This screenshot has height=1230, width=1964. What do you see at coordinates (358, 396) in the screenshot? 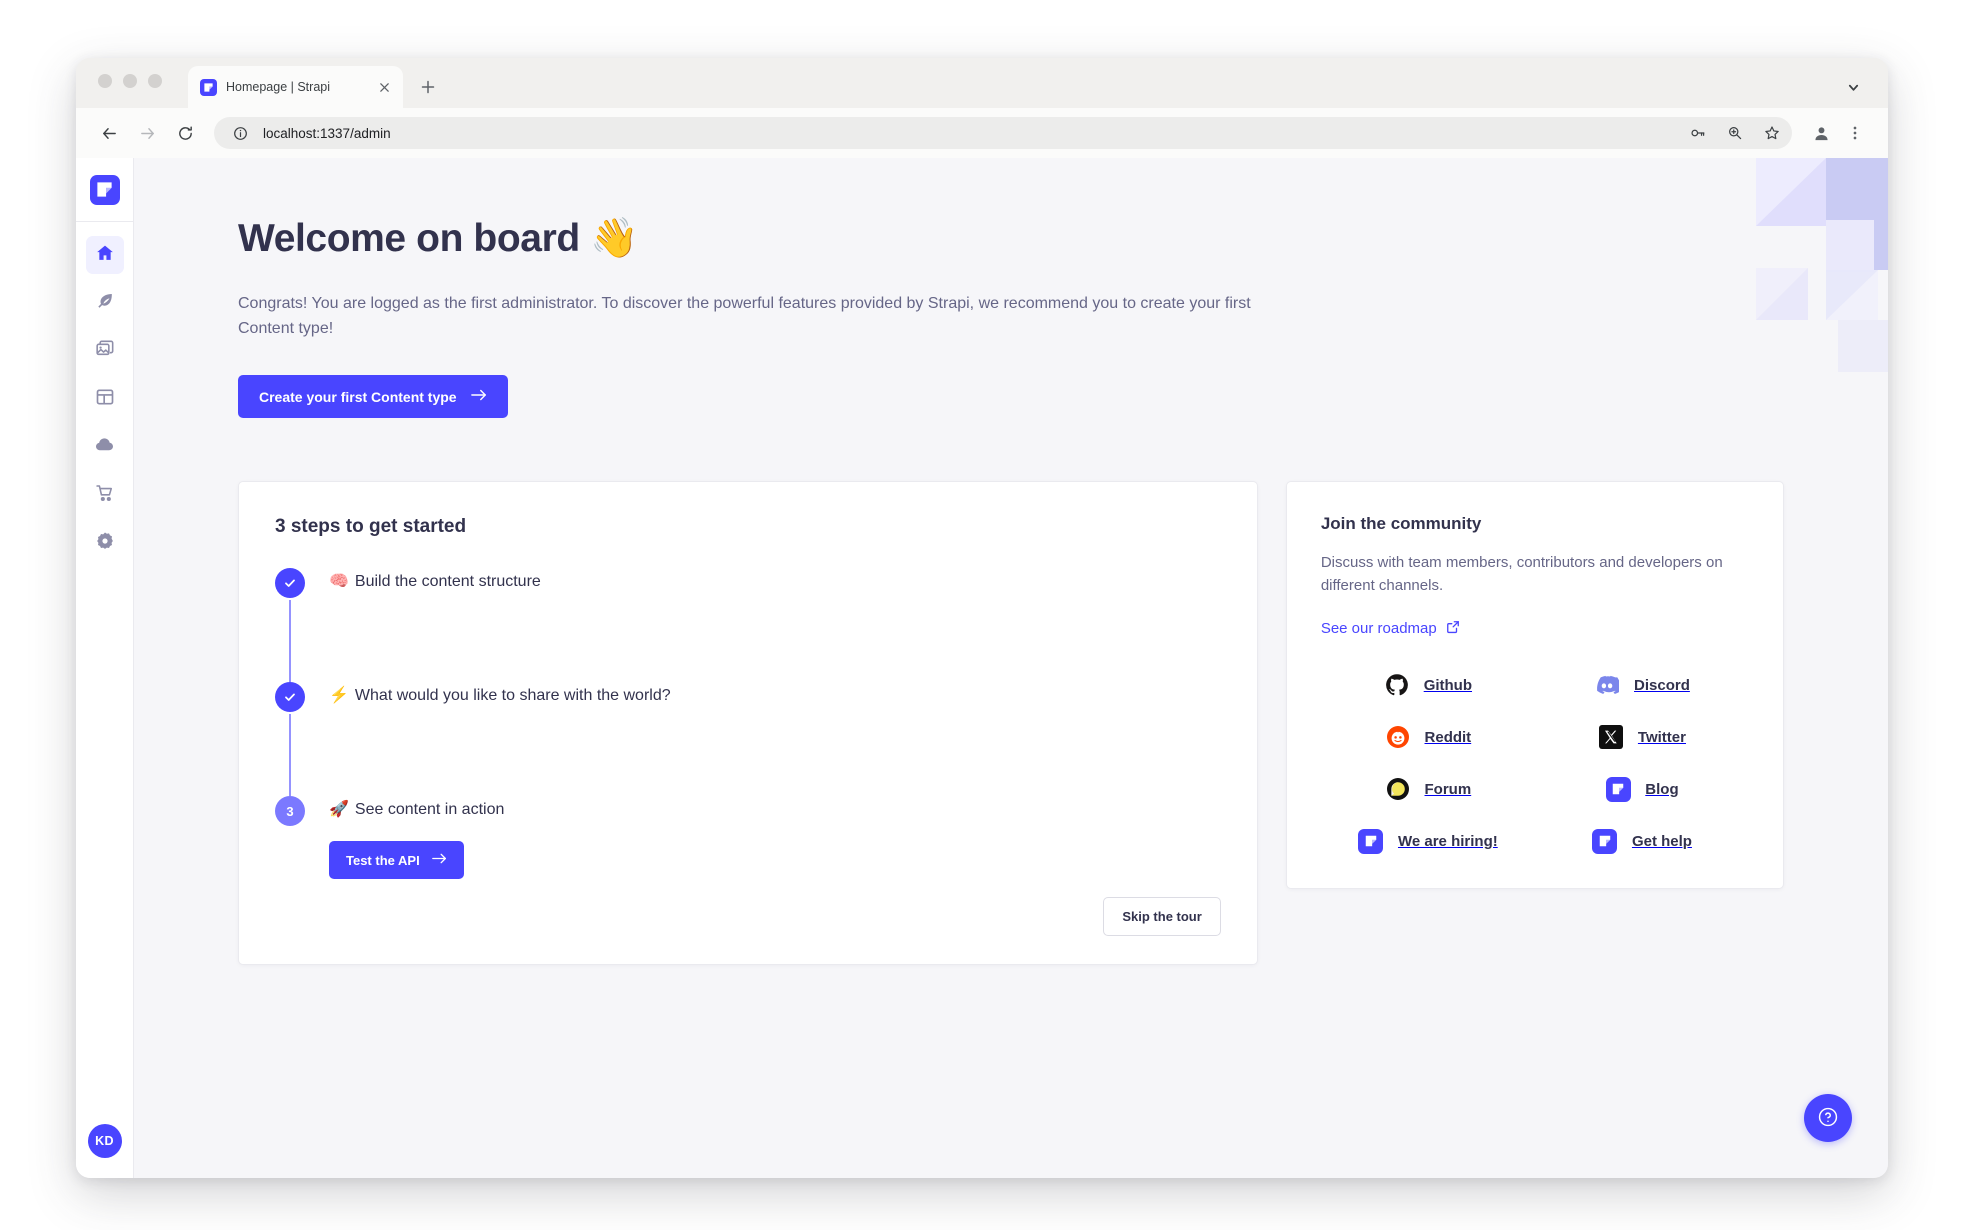
I see `create-button-label: Create your first Content type` at bounding box center [358, 396].